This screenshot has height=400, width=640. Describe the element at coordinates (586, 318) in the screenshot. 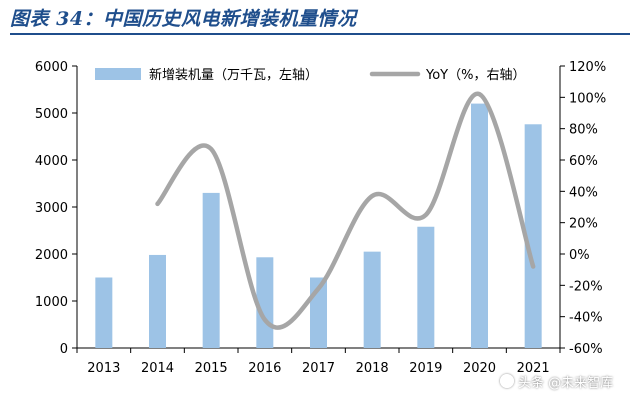

I see `y-right-tick-label: -40%` at that location.